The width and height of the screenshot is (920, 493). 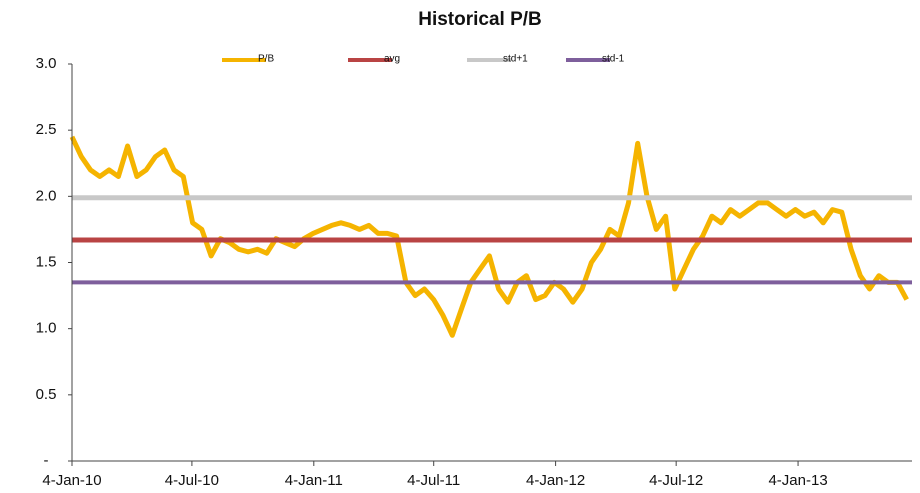 What do you see at coordinates (433, 480) in the screenshot?
I see `x-tick-label: 4-Jul-11` at bounding box center [433, 480].